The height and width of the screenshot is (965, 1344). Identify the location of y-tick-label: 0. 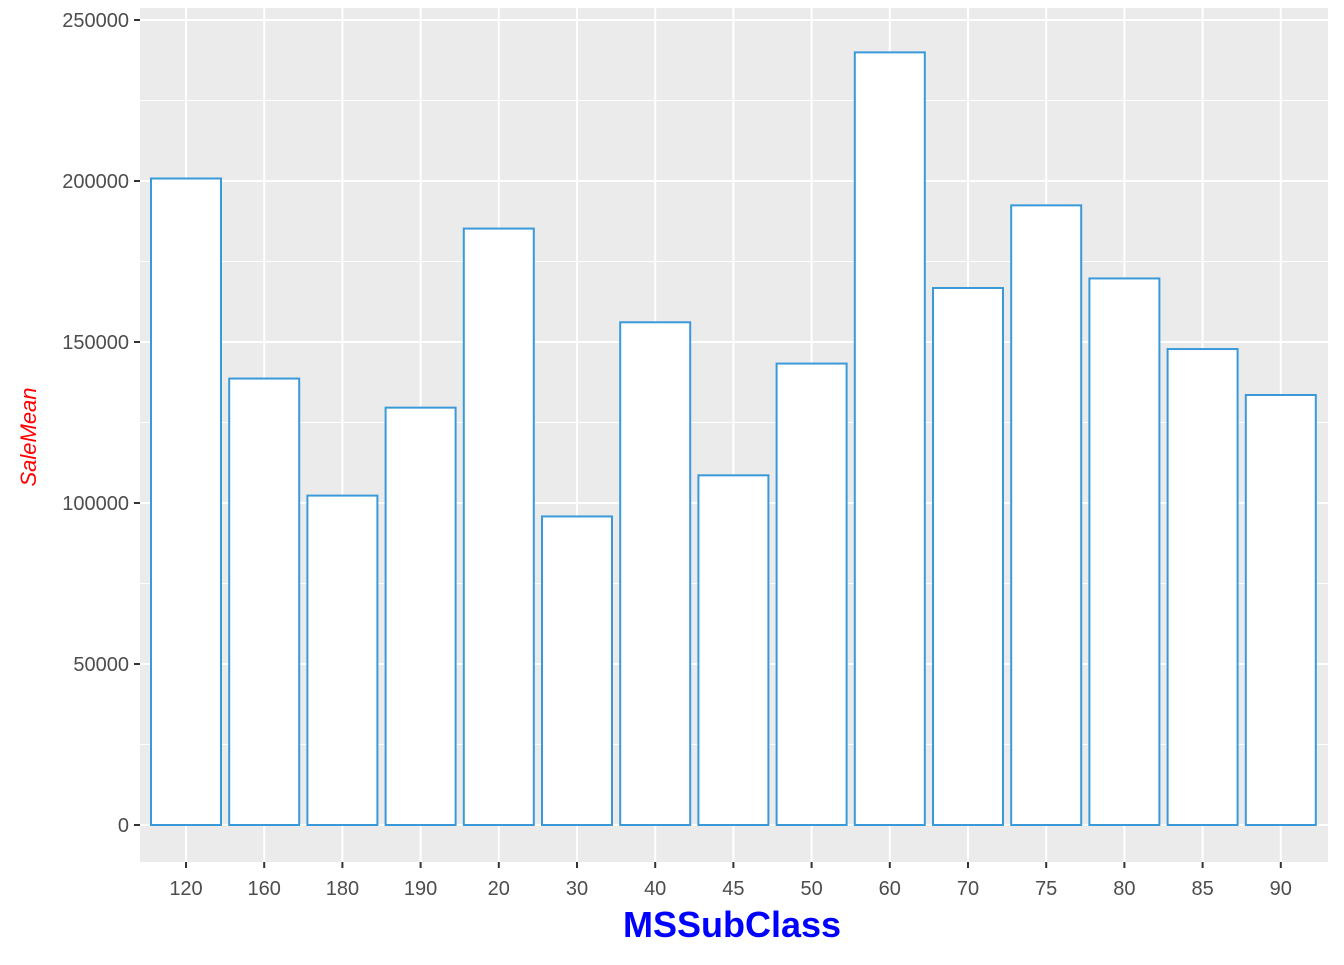
(123, 826).